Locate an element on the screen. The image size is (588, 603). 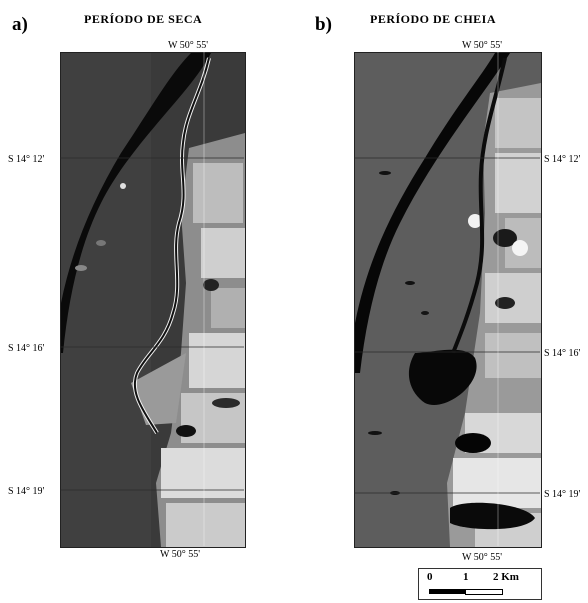
scale-label-0: 0 is located at coordinates (430, 577).